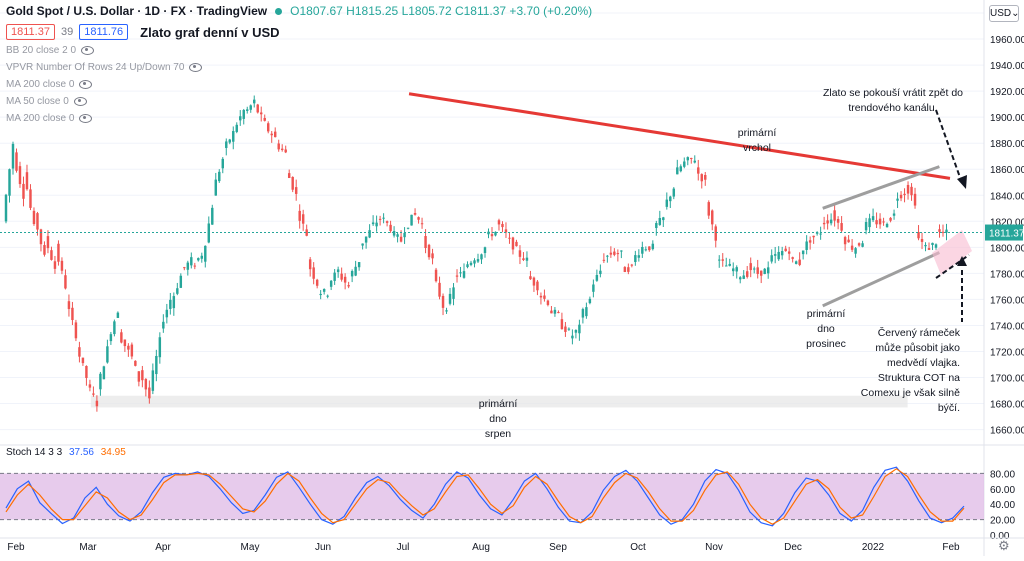 Image resolution: width=1024 pixels, height=561 pixels. What do you see at coordinates (67, 32) in the screenshot?
I see `spread-value: 39` at bounding box center [67, 32].